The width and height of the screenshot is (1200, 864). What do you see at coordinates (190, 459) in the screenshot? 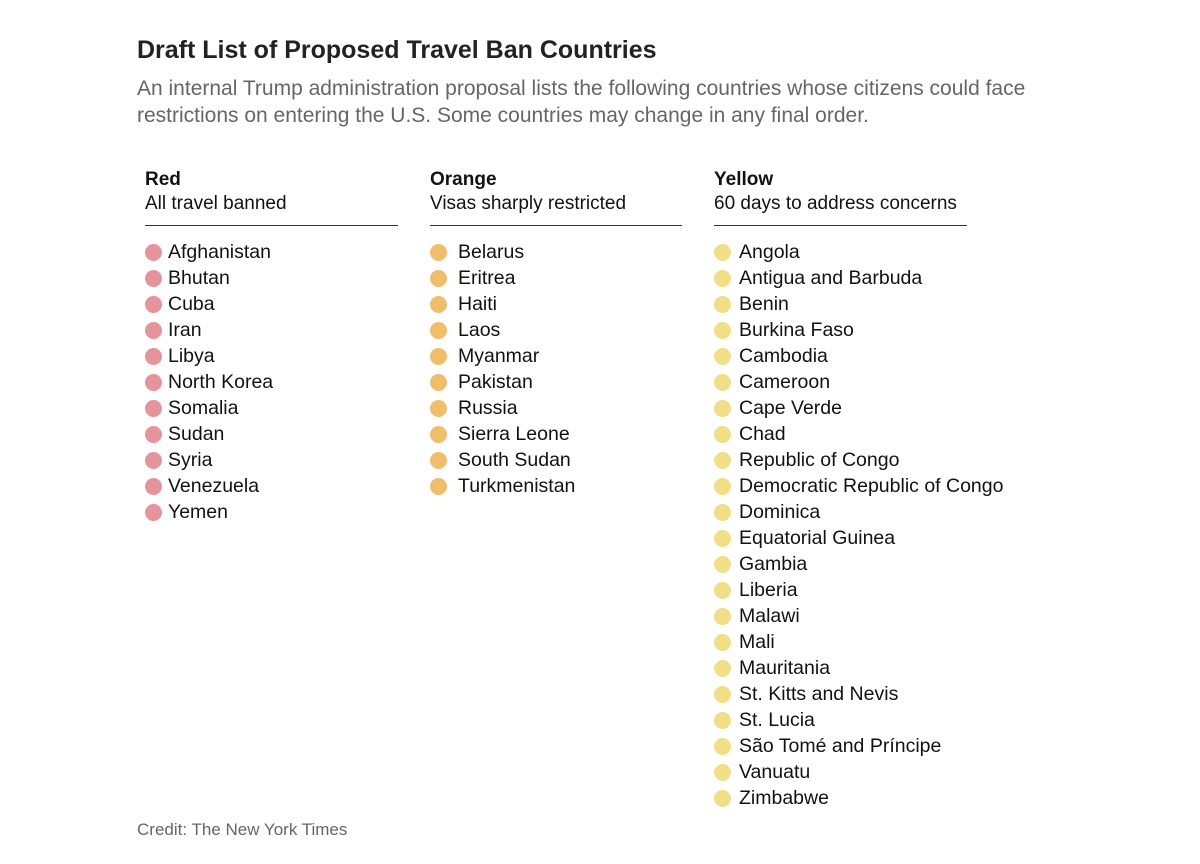
I see `country-name: Syria` at bounding box center [190, 459].